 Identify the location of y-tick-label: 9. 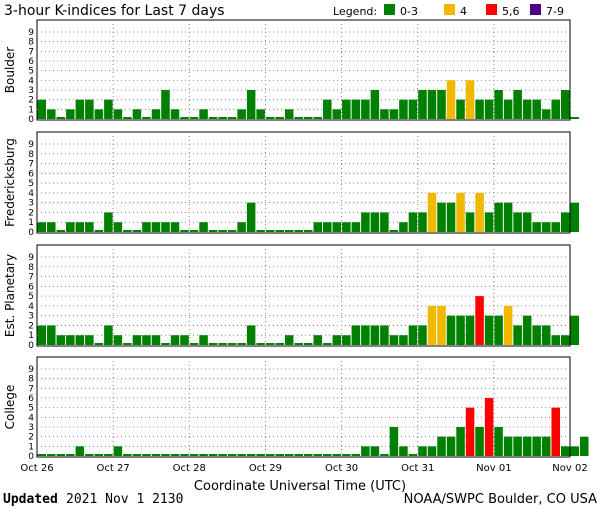
(31, 370).